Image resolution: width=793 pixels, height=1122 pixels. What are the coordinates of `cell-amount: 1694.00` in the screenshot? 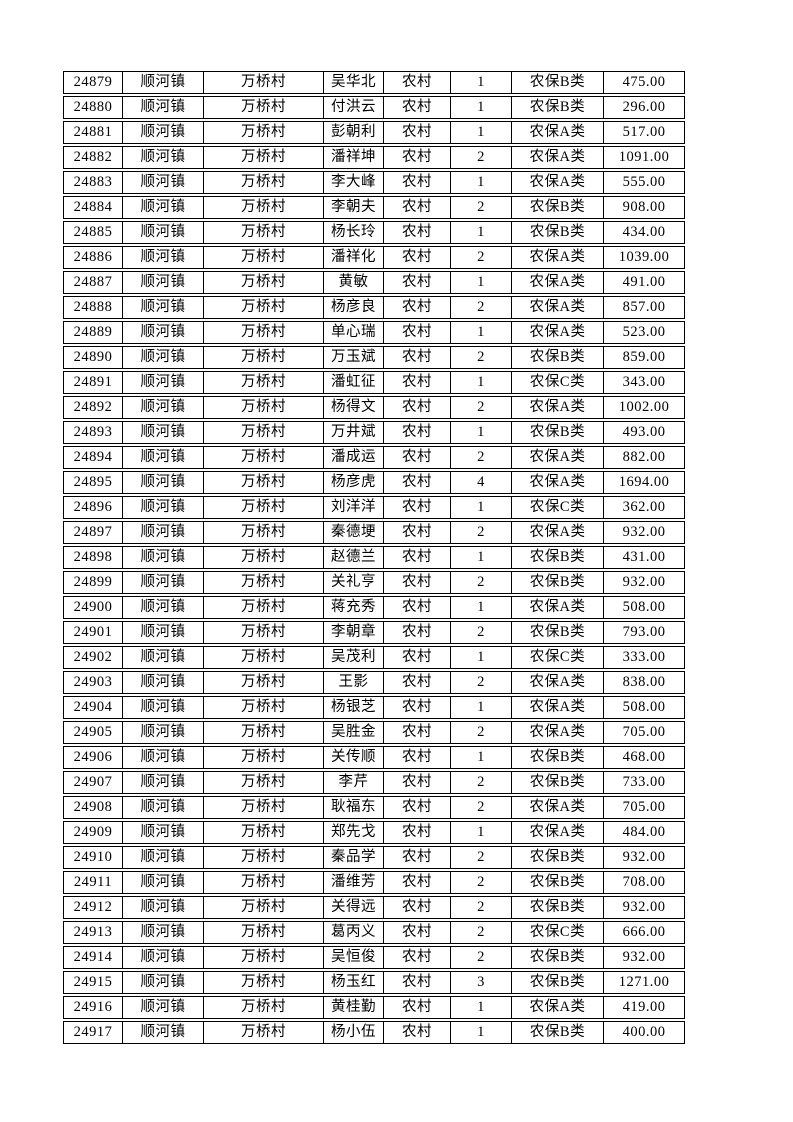 It's located at (644, 482).